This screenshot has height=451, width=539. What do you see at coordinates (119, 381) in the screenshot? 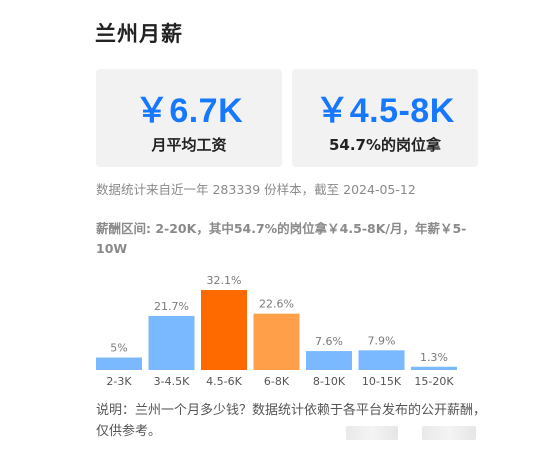
I see `category-label: 2-3K` at bounding box center [119, 381].